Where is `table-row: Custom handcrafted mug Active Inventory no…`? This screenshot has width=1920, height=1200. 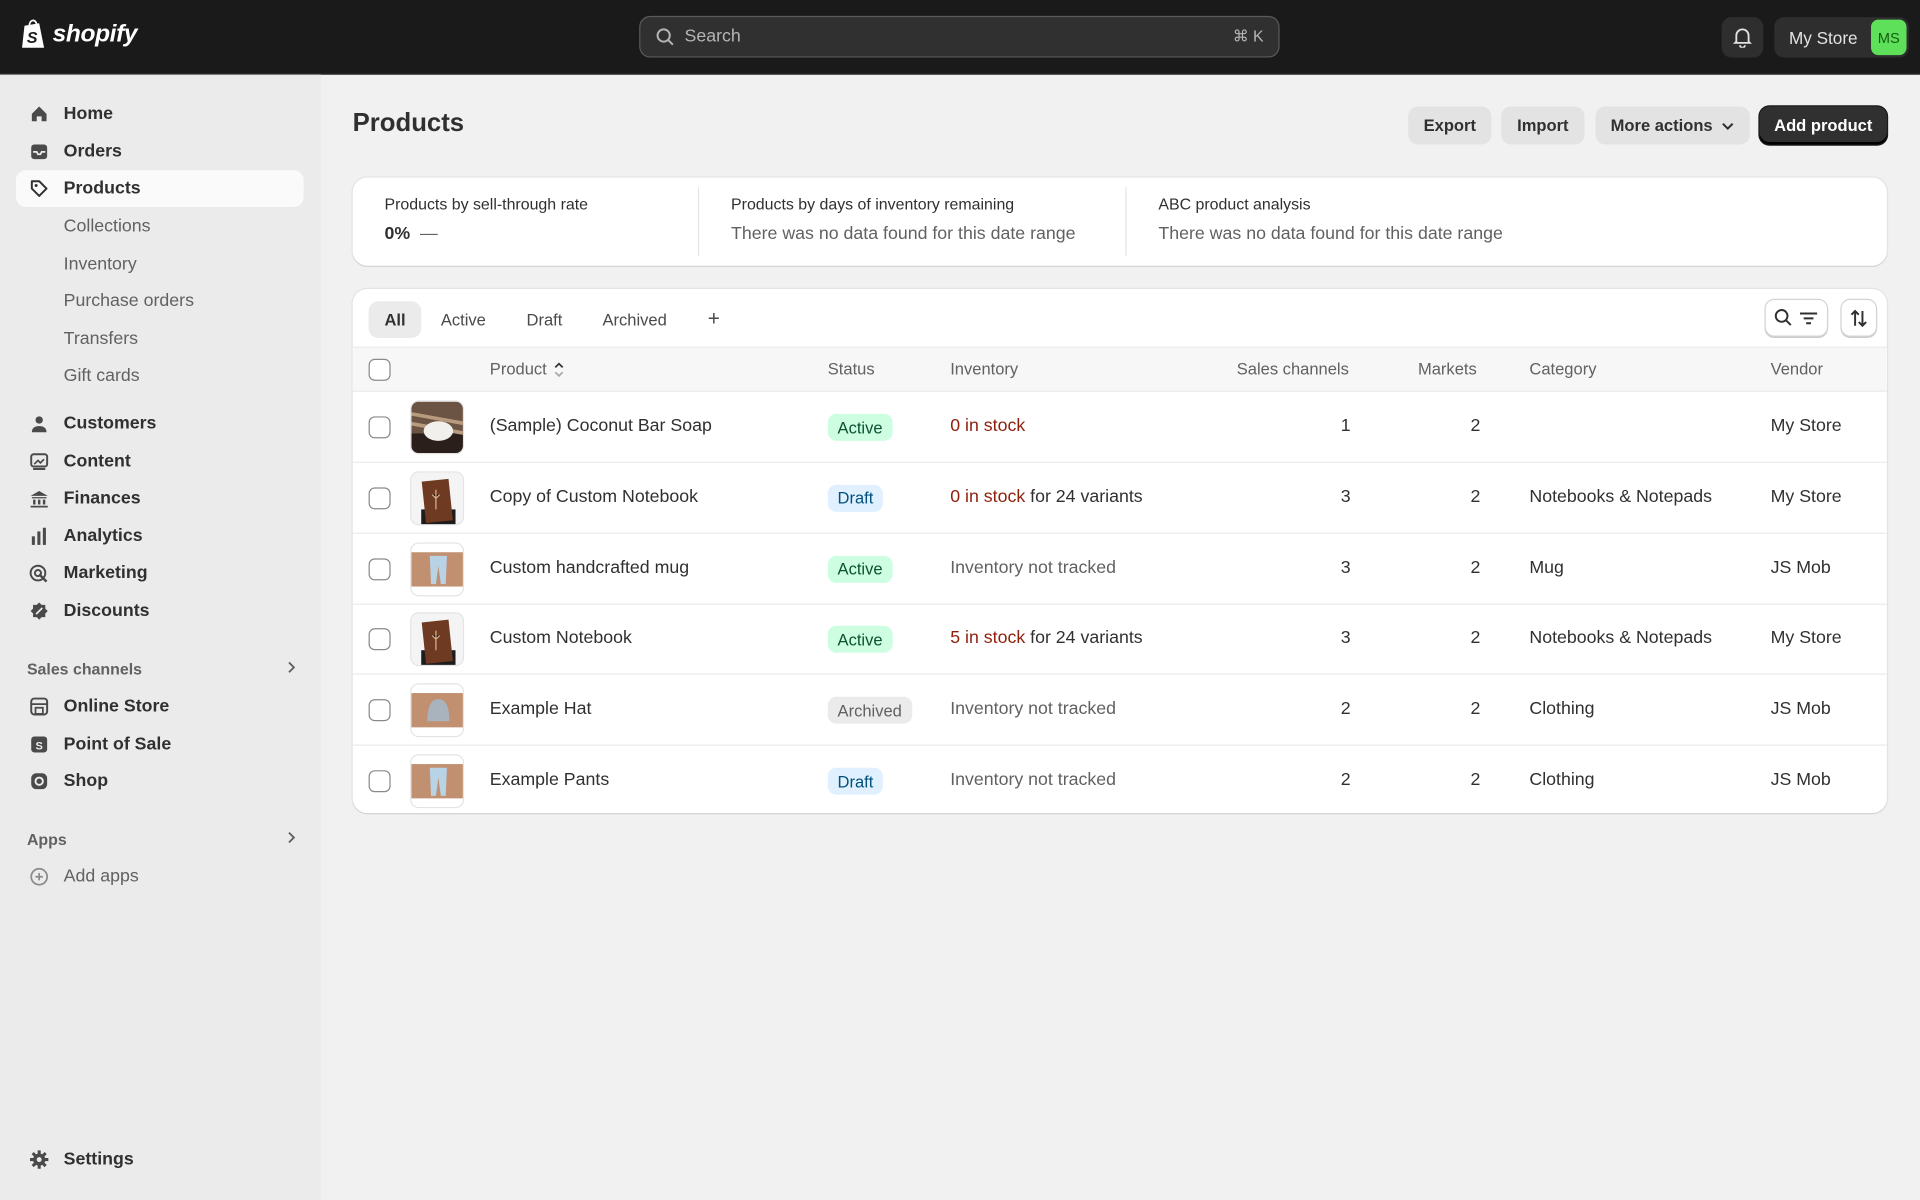
table-row: Custom handcrafted mug Active Inventory no… is located at coordinates (1119, 569).